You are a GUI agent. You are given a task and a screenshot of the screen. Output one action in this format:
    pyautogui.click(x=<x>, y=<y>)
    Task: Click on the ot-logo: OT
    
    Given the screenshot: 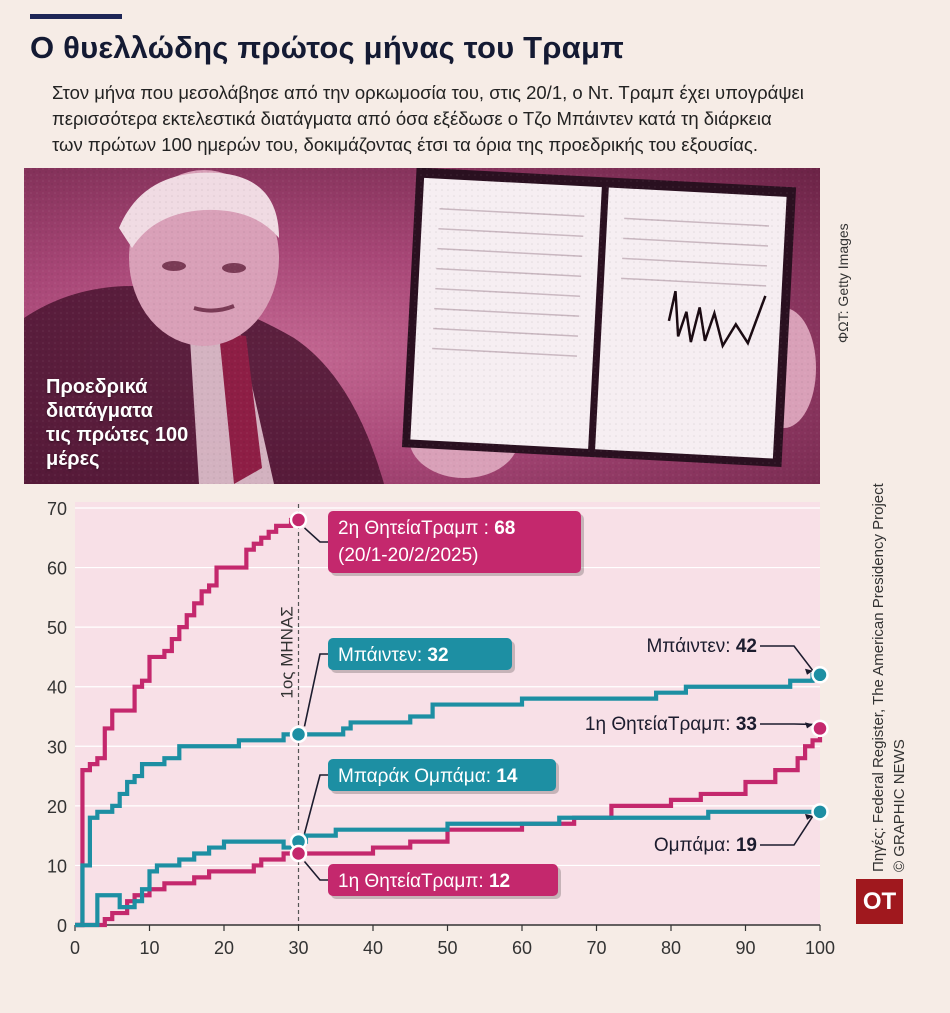 What is the action you would take?
    pyautogui.click(x=879, y=901)
    